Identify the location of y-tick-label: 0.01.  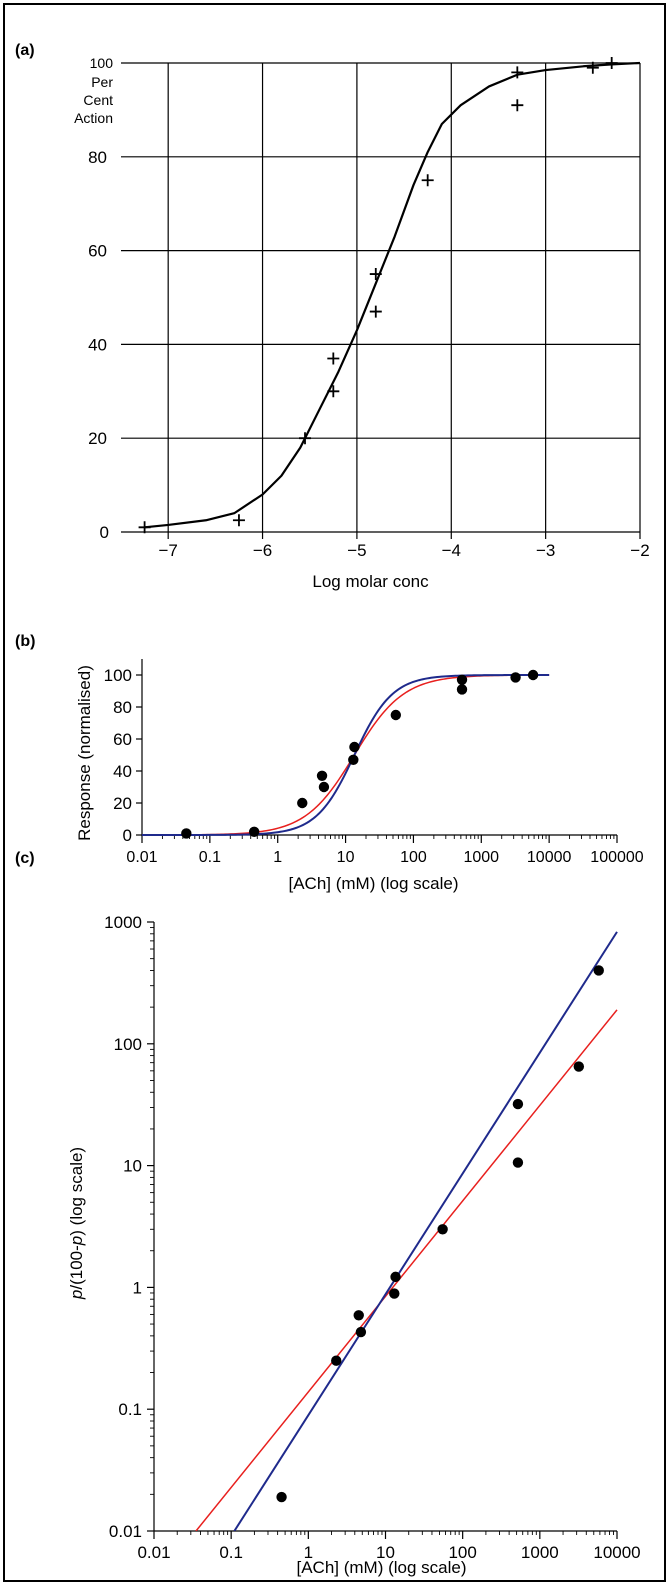
(125, 1531).